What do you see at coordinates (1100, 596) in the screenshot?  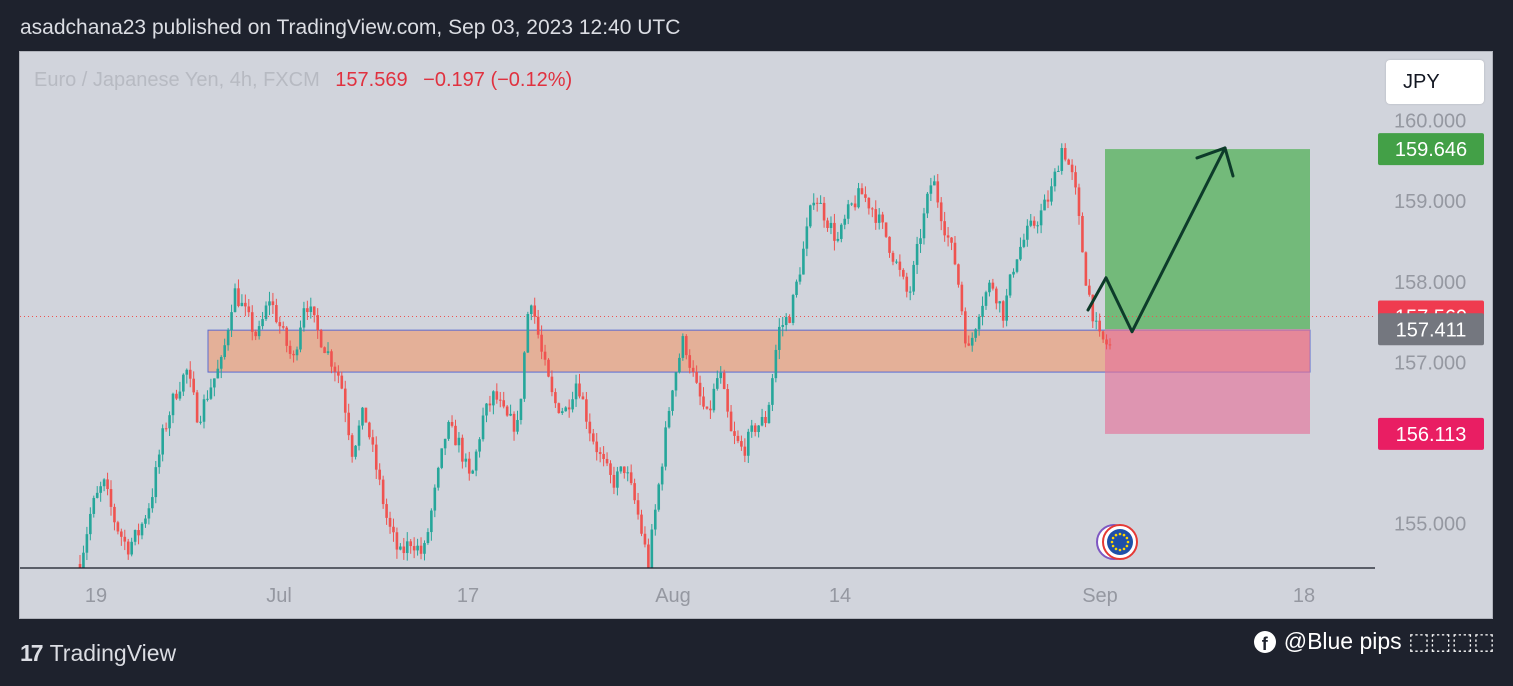 I see `x-tick-label: Sep` at bounding box center [1100, 596].